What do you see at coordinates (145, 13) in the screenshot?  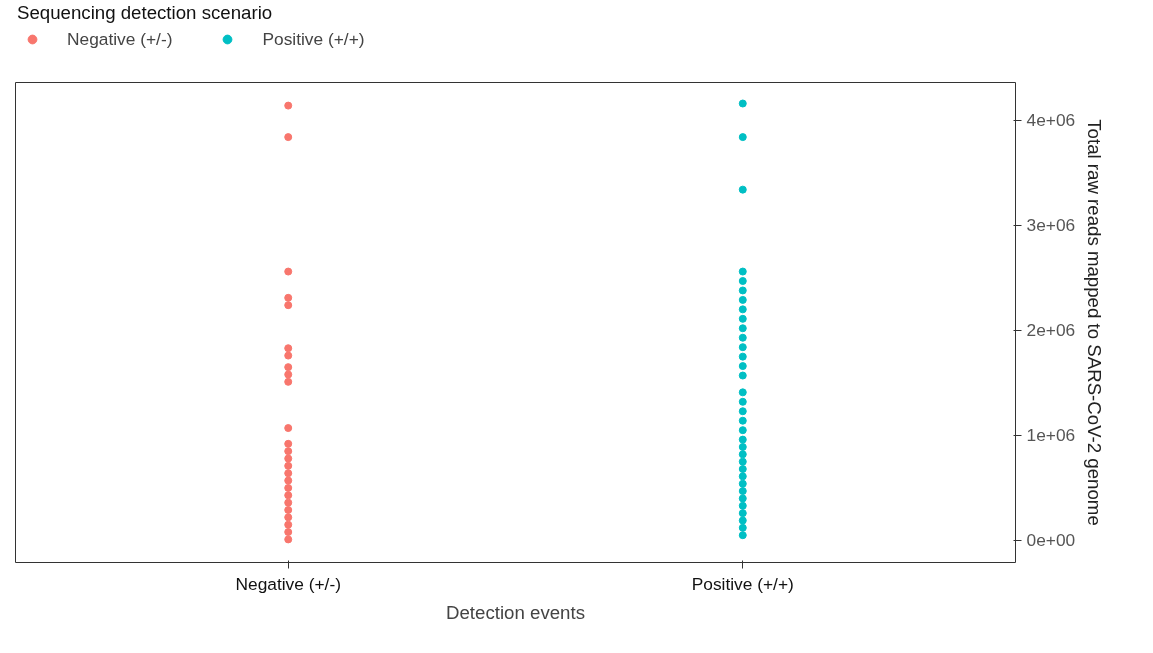 I see `legend-title: Sequencing detection scenario` at bounding box center [145, 13].